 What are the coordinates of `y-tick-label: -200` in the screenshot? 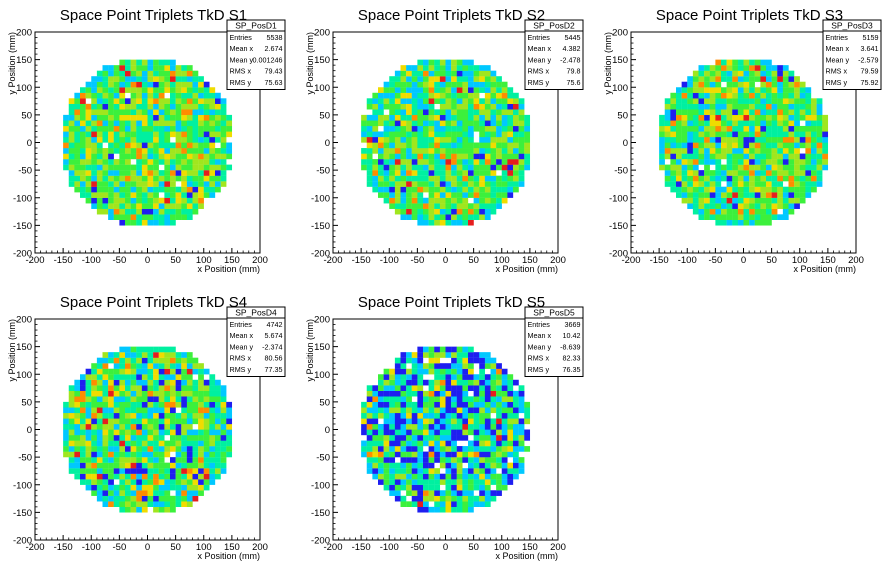 It's located at (22, 541).